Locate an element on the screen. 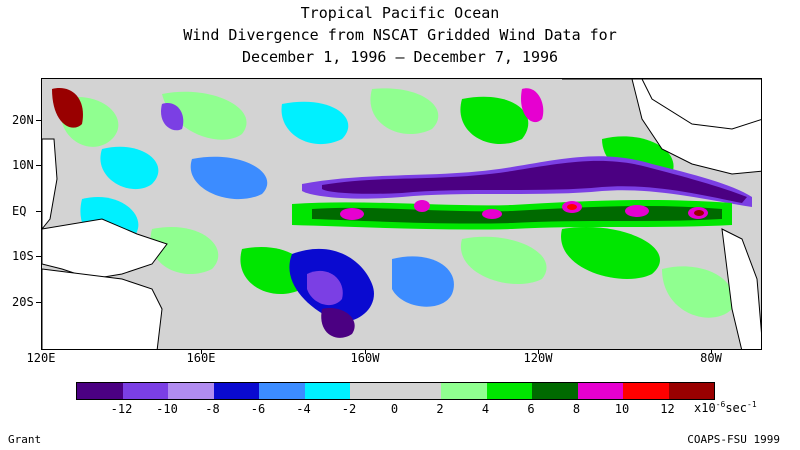  map-title-line3: December 1, 1996 – December 7, 1996 is located at coordinates (400, 57).